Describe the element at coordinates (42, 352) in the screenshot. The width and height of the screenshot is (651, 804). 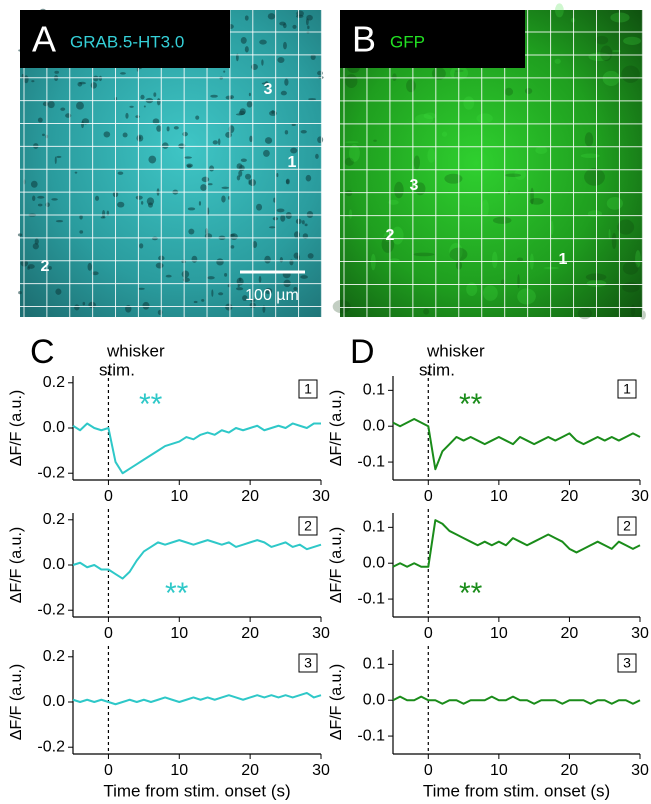
I see `panel-letter: C` at that location.